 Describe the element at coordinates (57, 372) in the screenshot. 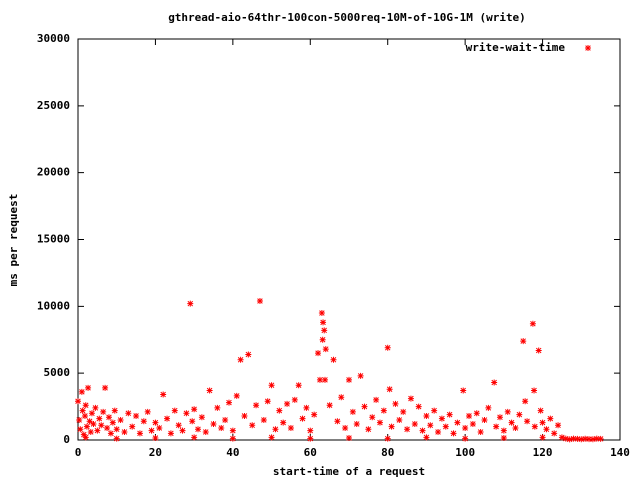

I see `y-tick-label: 5000` at that location.